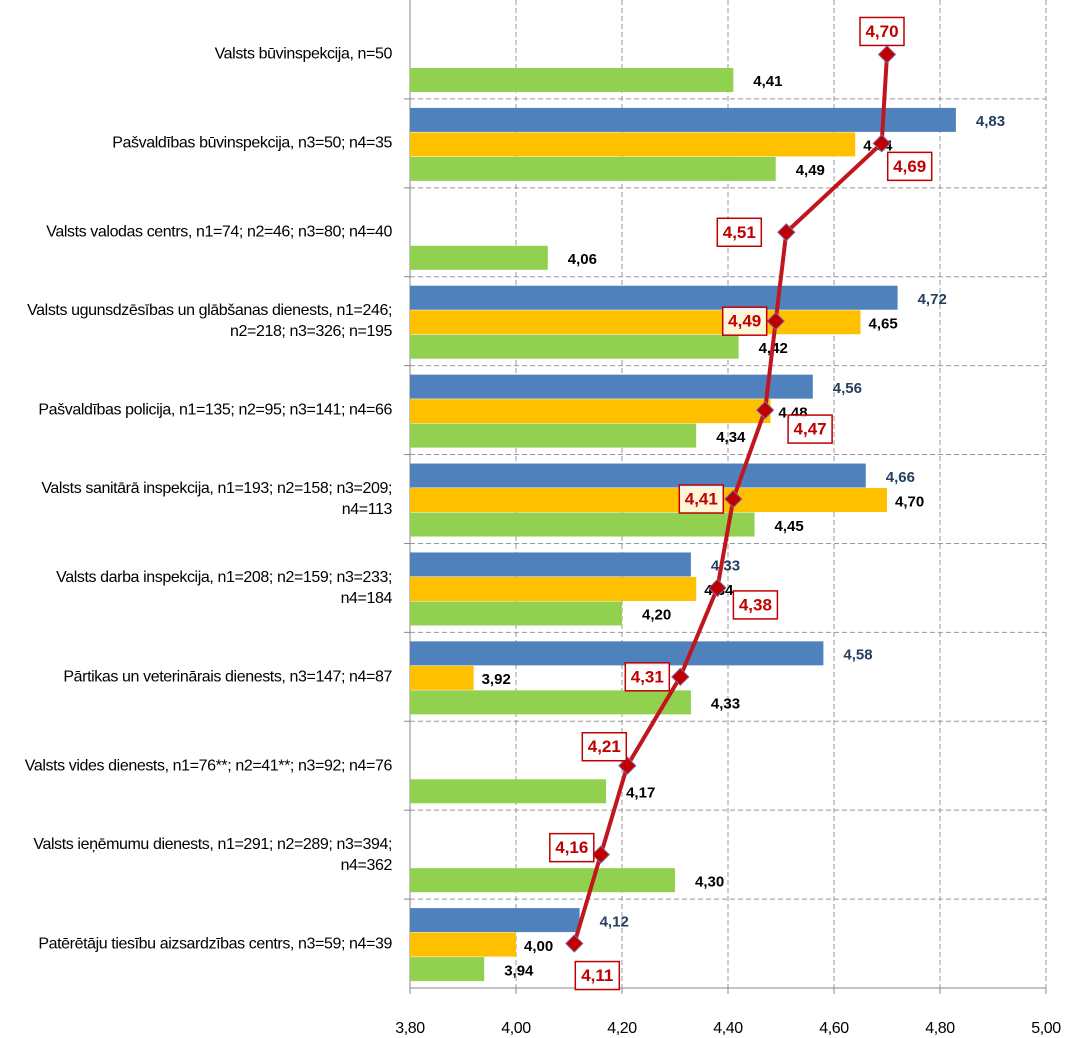 The width and height of the screenshot is (1072, 1038). What do you see at coordinates (519, 970) in the screenshot?
I see `bar-value-label: 3,94` at bounding box center [519, 970].